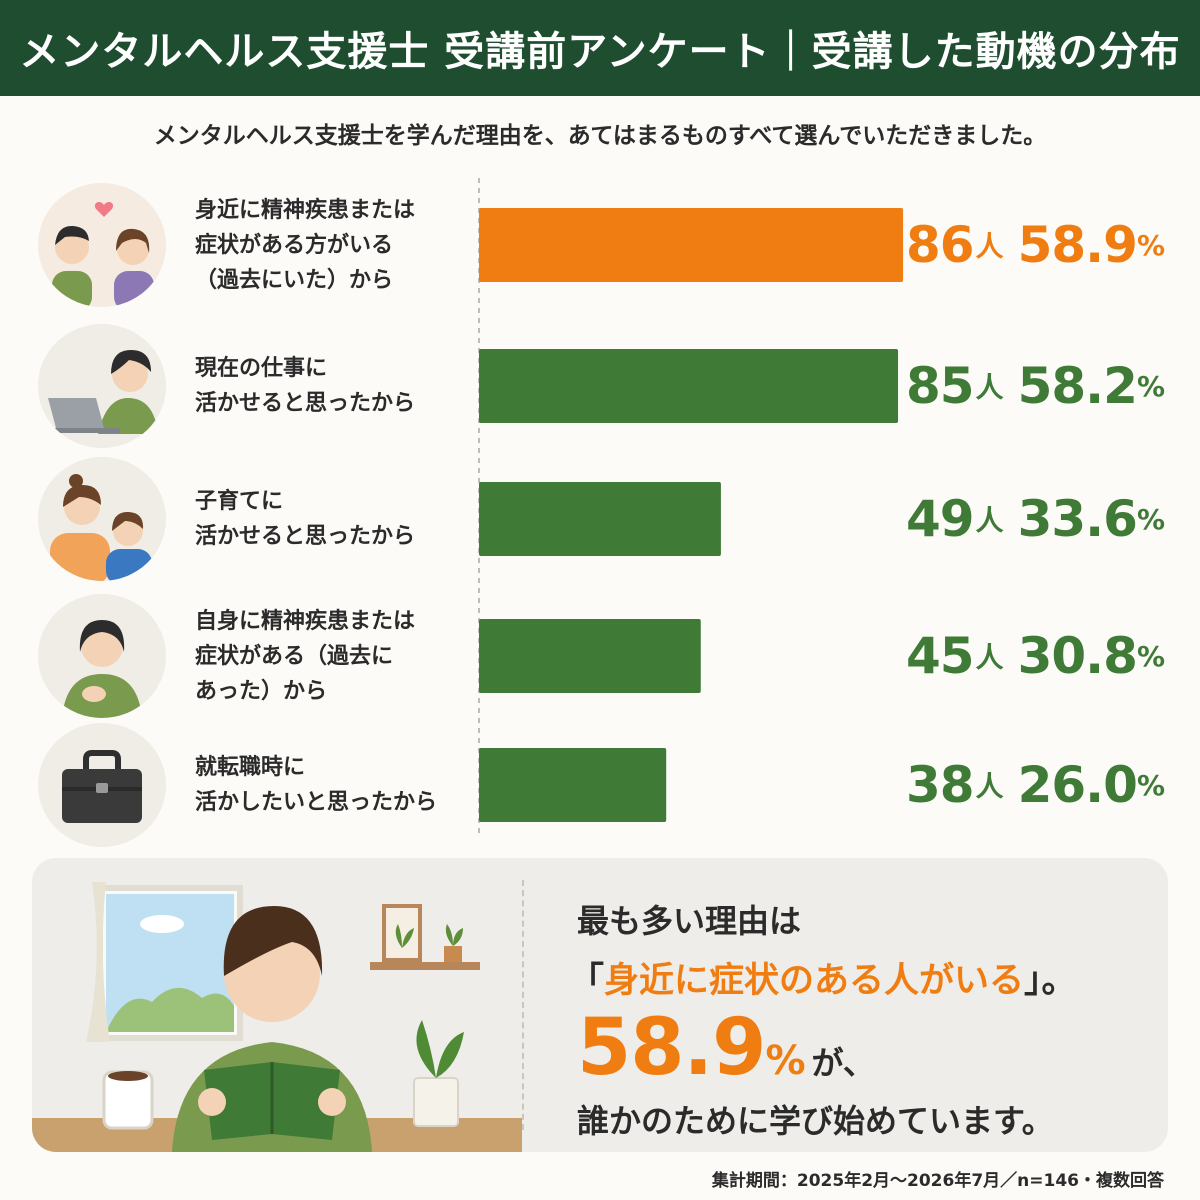 The width and height of the screenshot is (1200, 1200). I want to click on row-label: 現在の仕事に 活かせると思ったから, so click(330, 386).